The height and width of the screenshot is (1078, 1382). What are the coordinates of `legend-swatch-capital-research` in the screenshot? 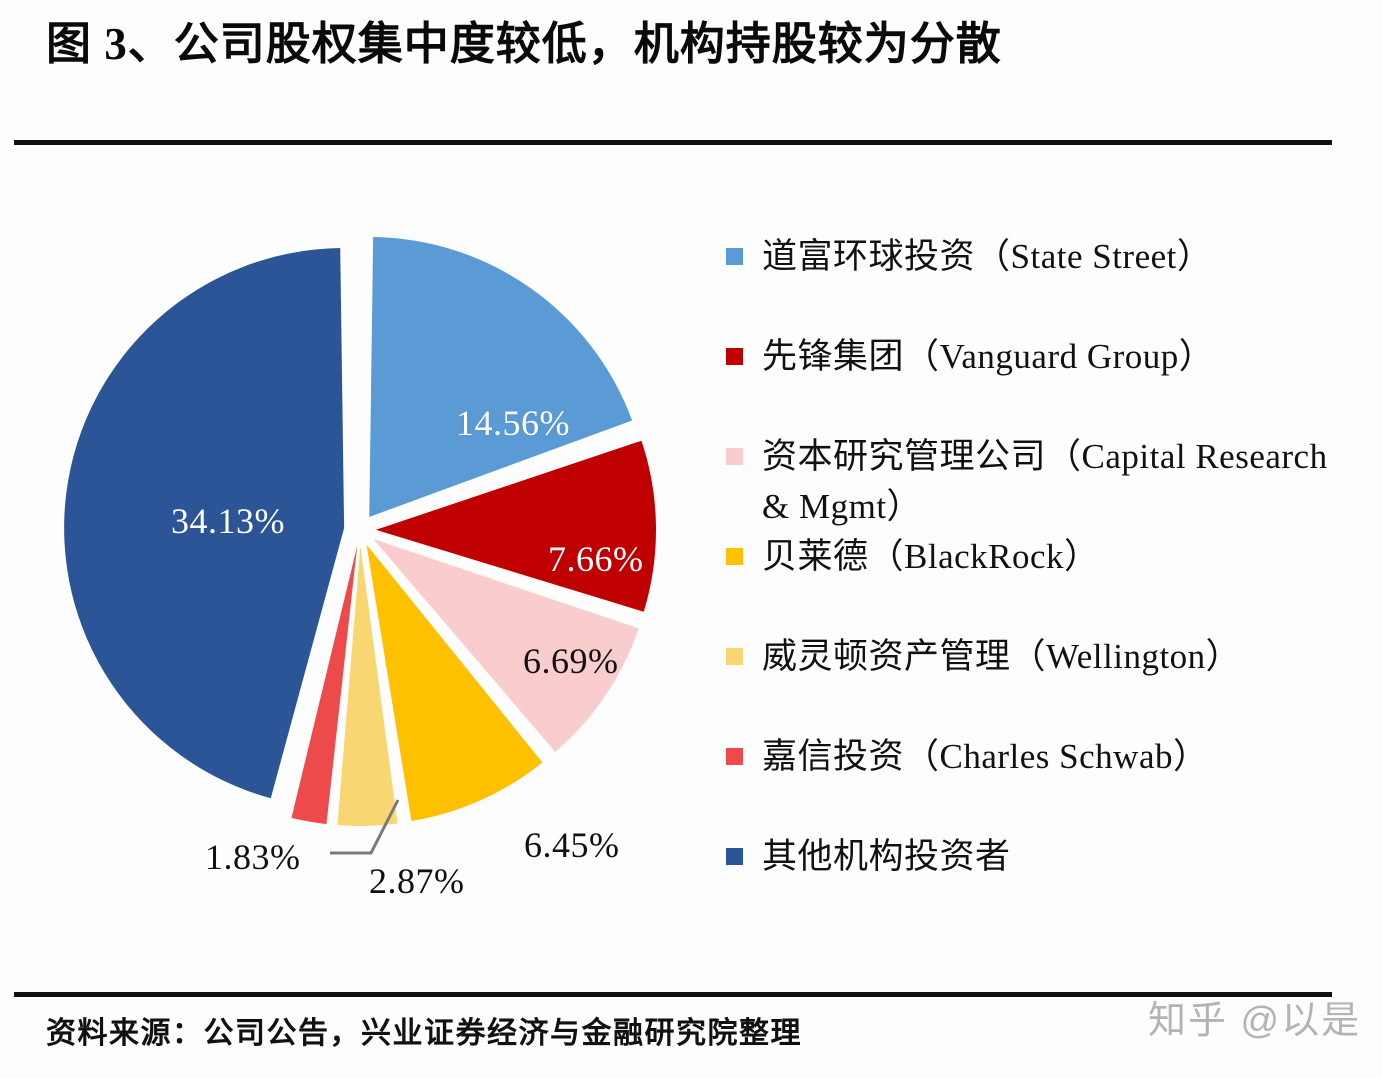 It's located at (734, 456).